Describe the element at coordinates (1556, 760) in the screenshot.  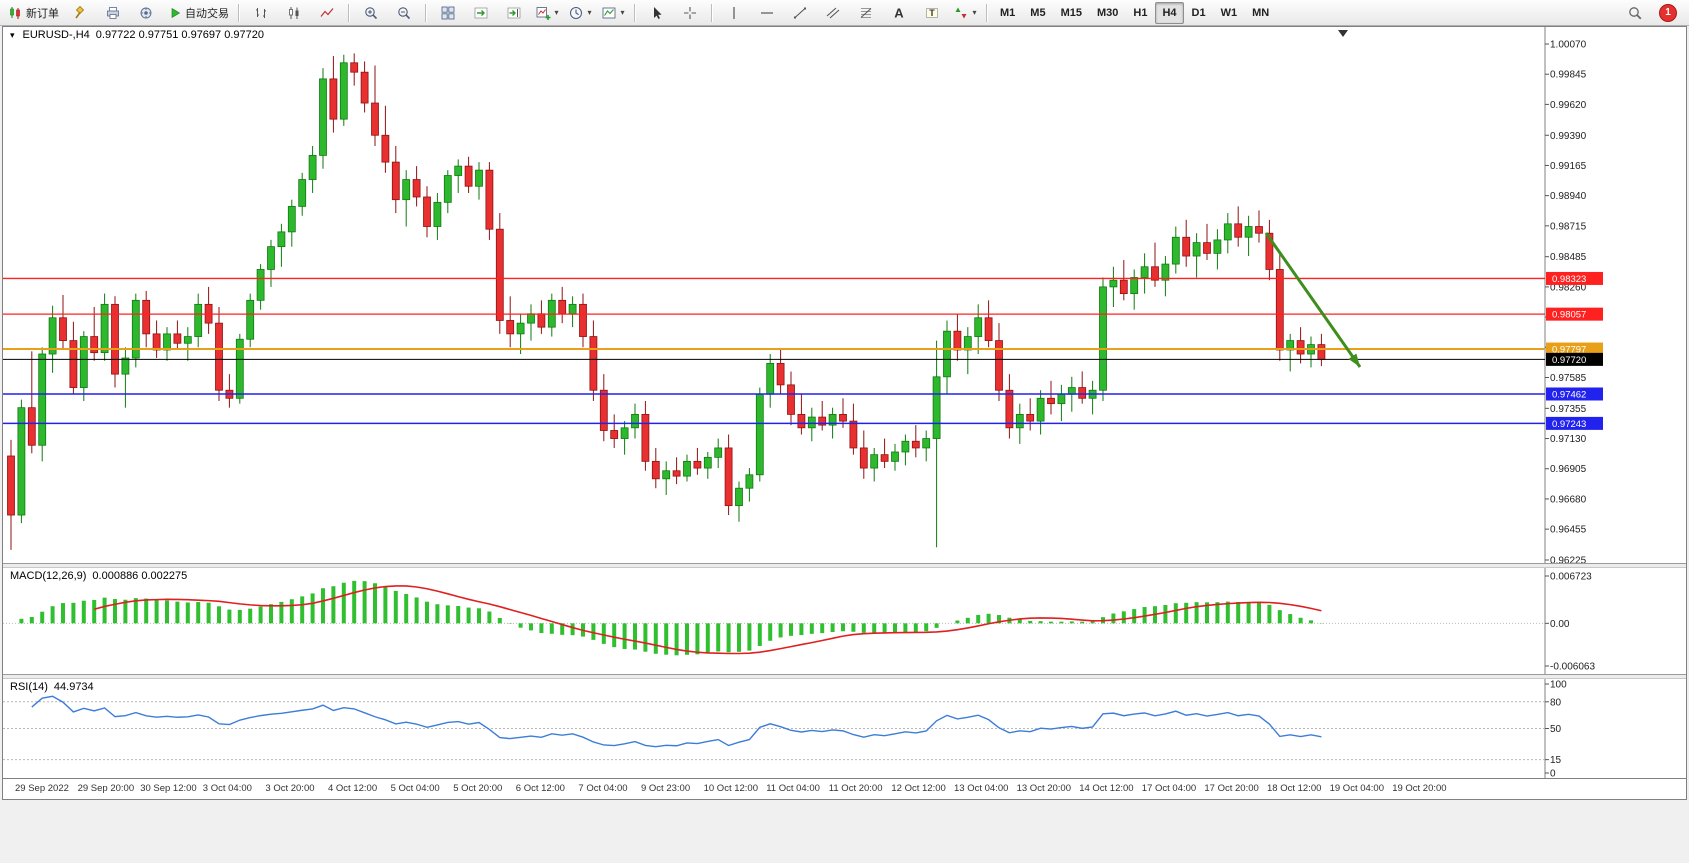
I see `svg-text: 15` at that location.